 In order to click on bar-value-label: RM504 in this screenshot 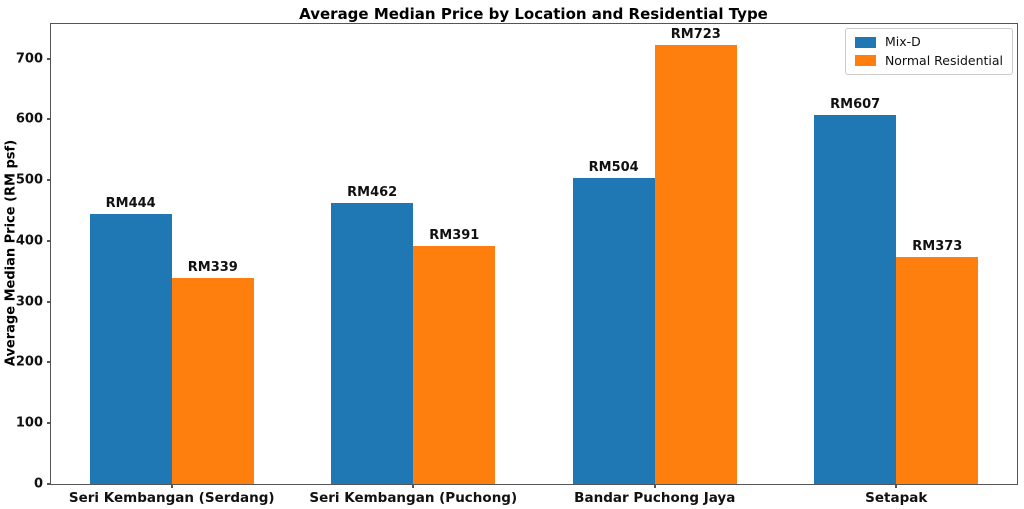, I will do `click(613, 167)`.